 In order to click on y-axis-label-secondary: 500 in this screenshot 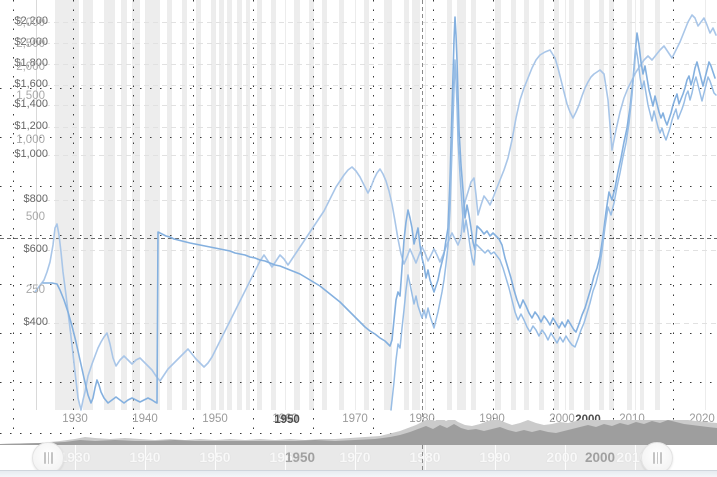, I will do `click(35, 217)`.